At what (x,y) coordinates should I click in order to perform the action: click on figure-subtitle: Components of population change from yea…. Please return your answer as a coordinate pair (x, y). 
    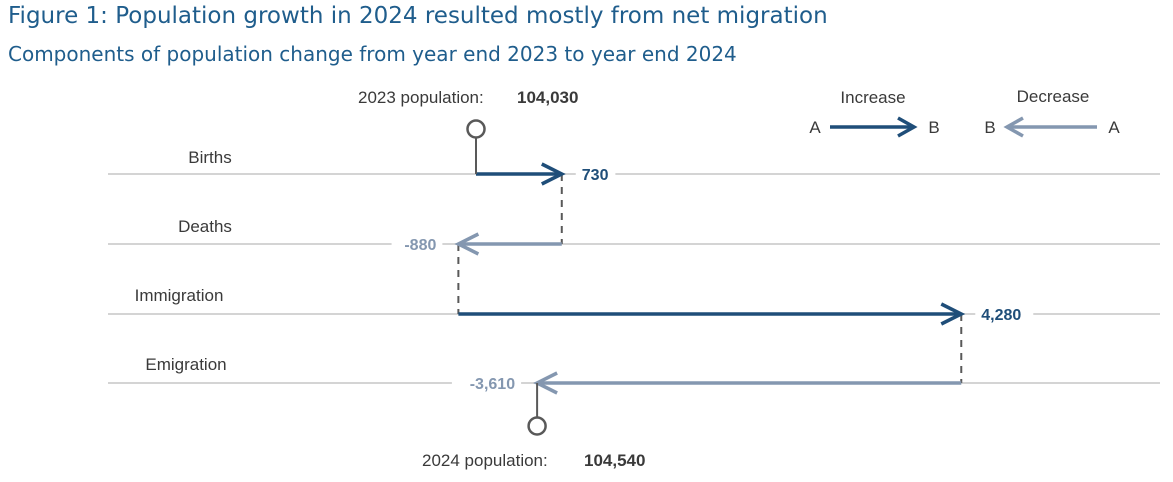
    Looking at the image, I should click on (372, 54).